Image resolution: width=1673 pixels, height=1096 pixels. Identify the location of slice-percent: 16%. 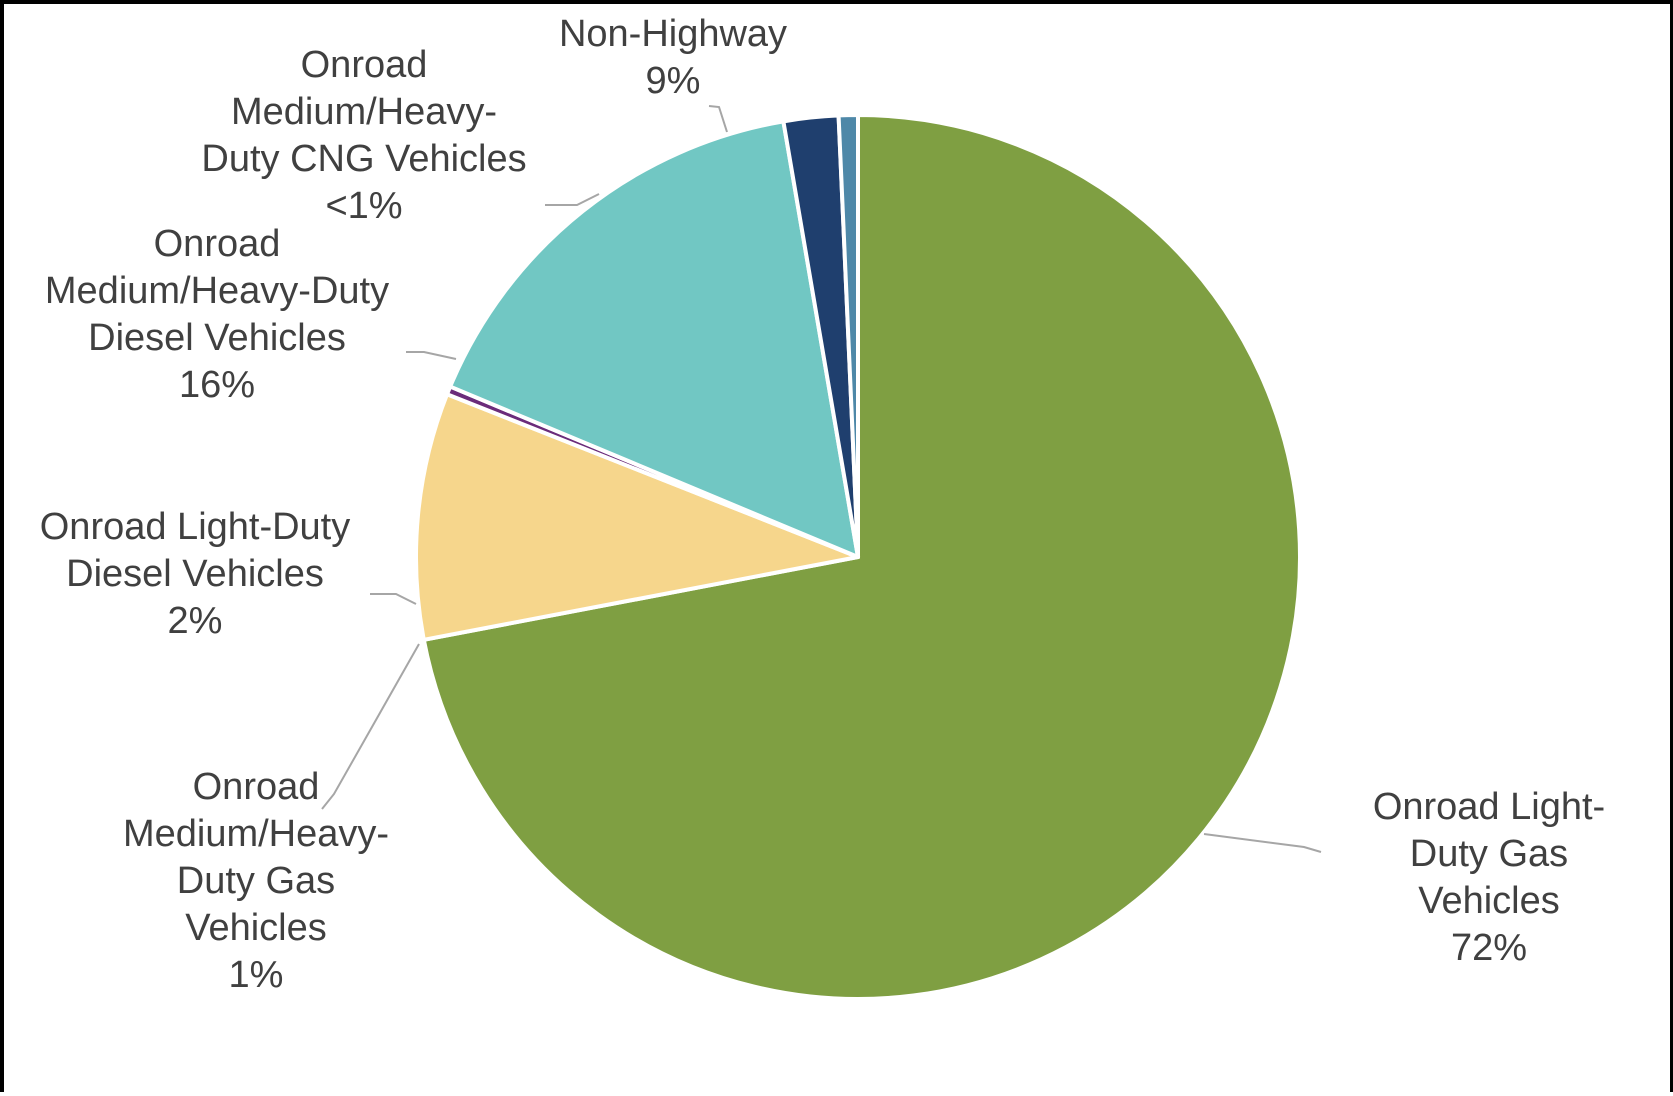
(217, 385).